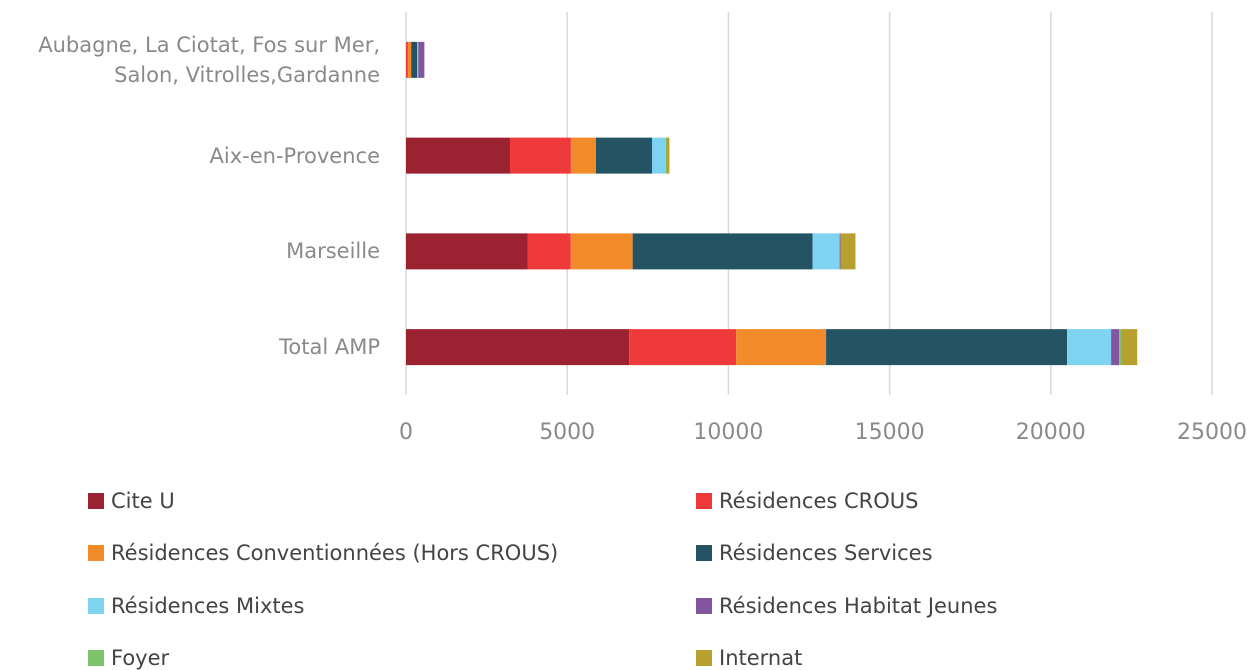  Describe the element at coordinates (294, 155) in the screenshot. I see `y-tick-label: Aix-en-Provence` at that location.